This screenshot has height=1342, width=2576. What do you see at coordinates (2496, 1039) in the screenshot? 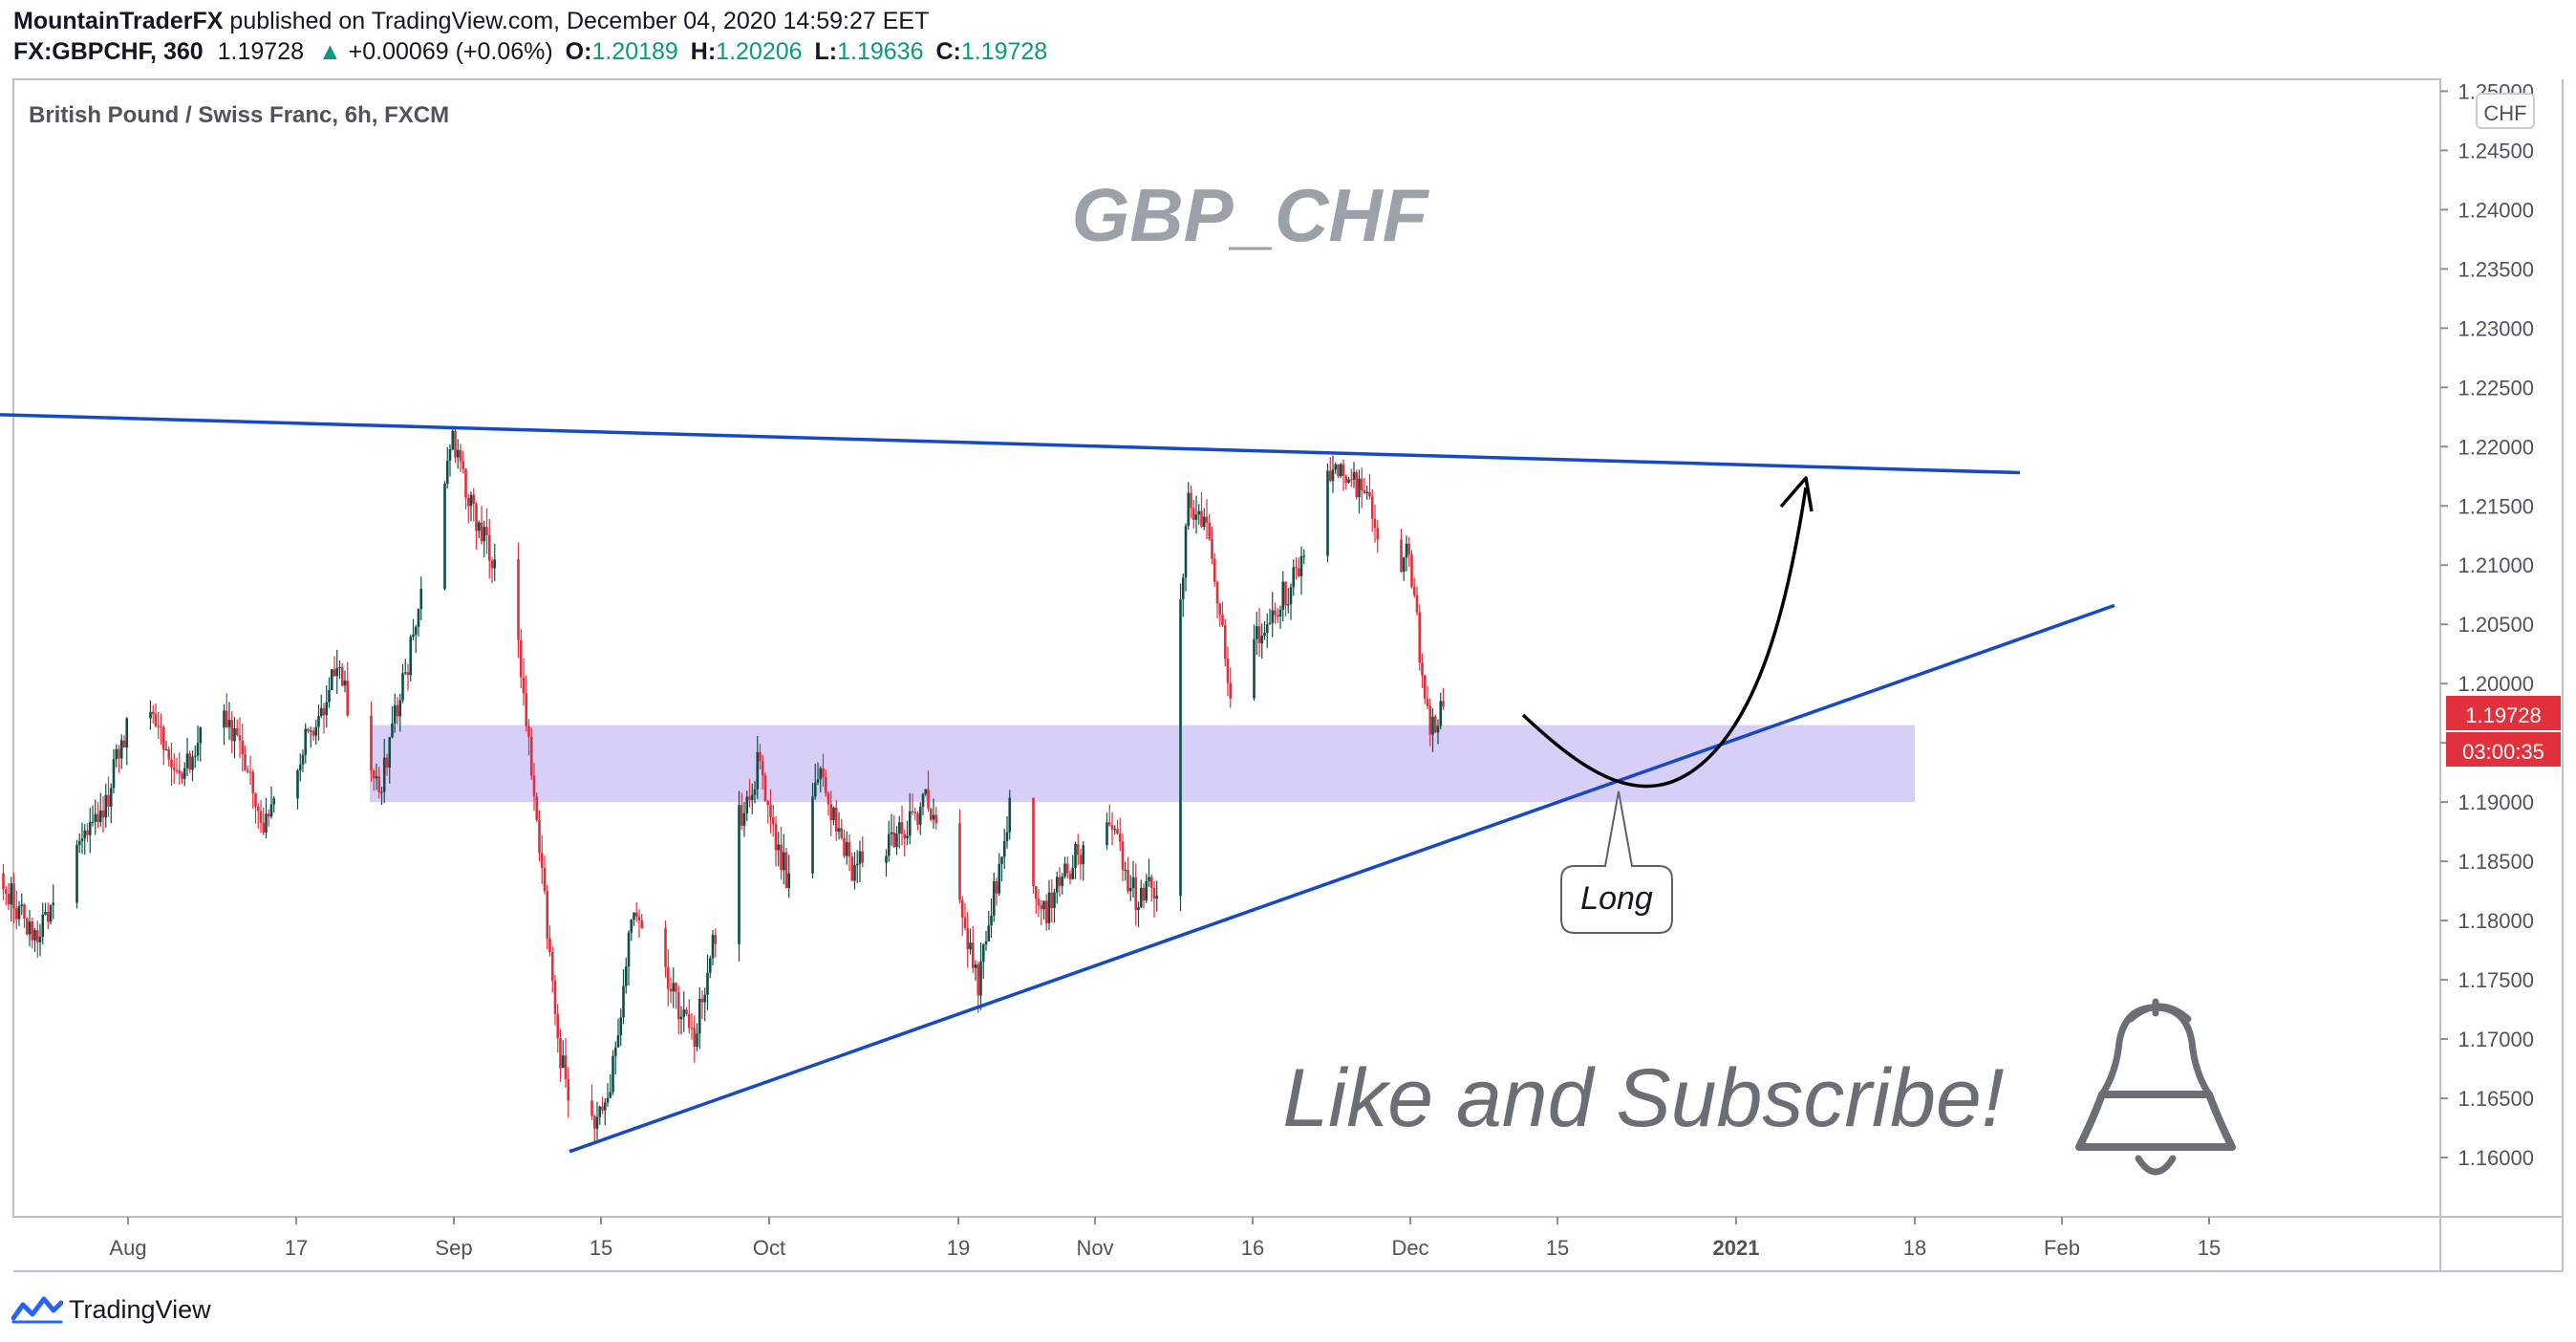
I see `y-tick-label: 1.17000` at bounding box center [2496, 1039].